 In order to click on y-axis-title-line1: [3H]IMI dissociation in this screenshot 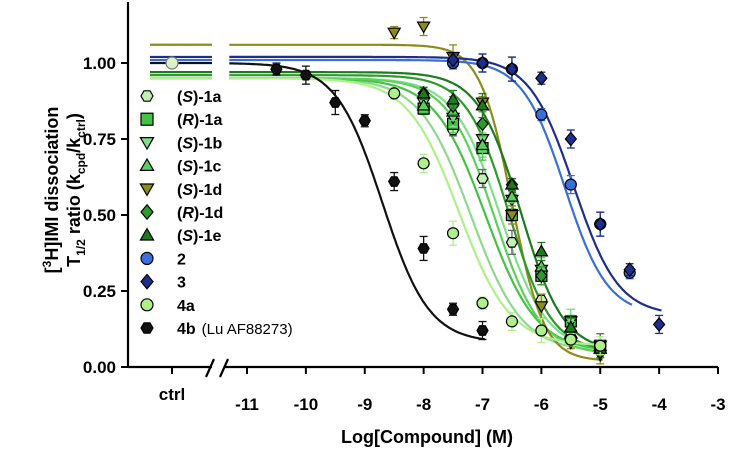, I will do `click(51, 190)`.